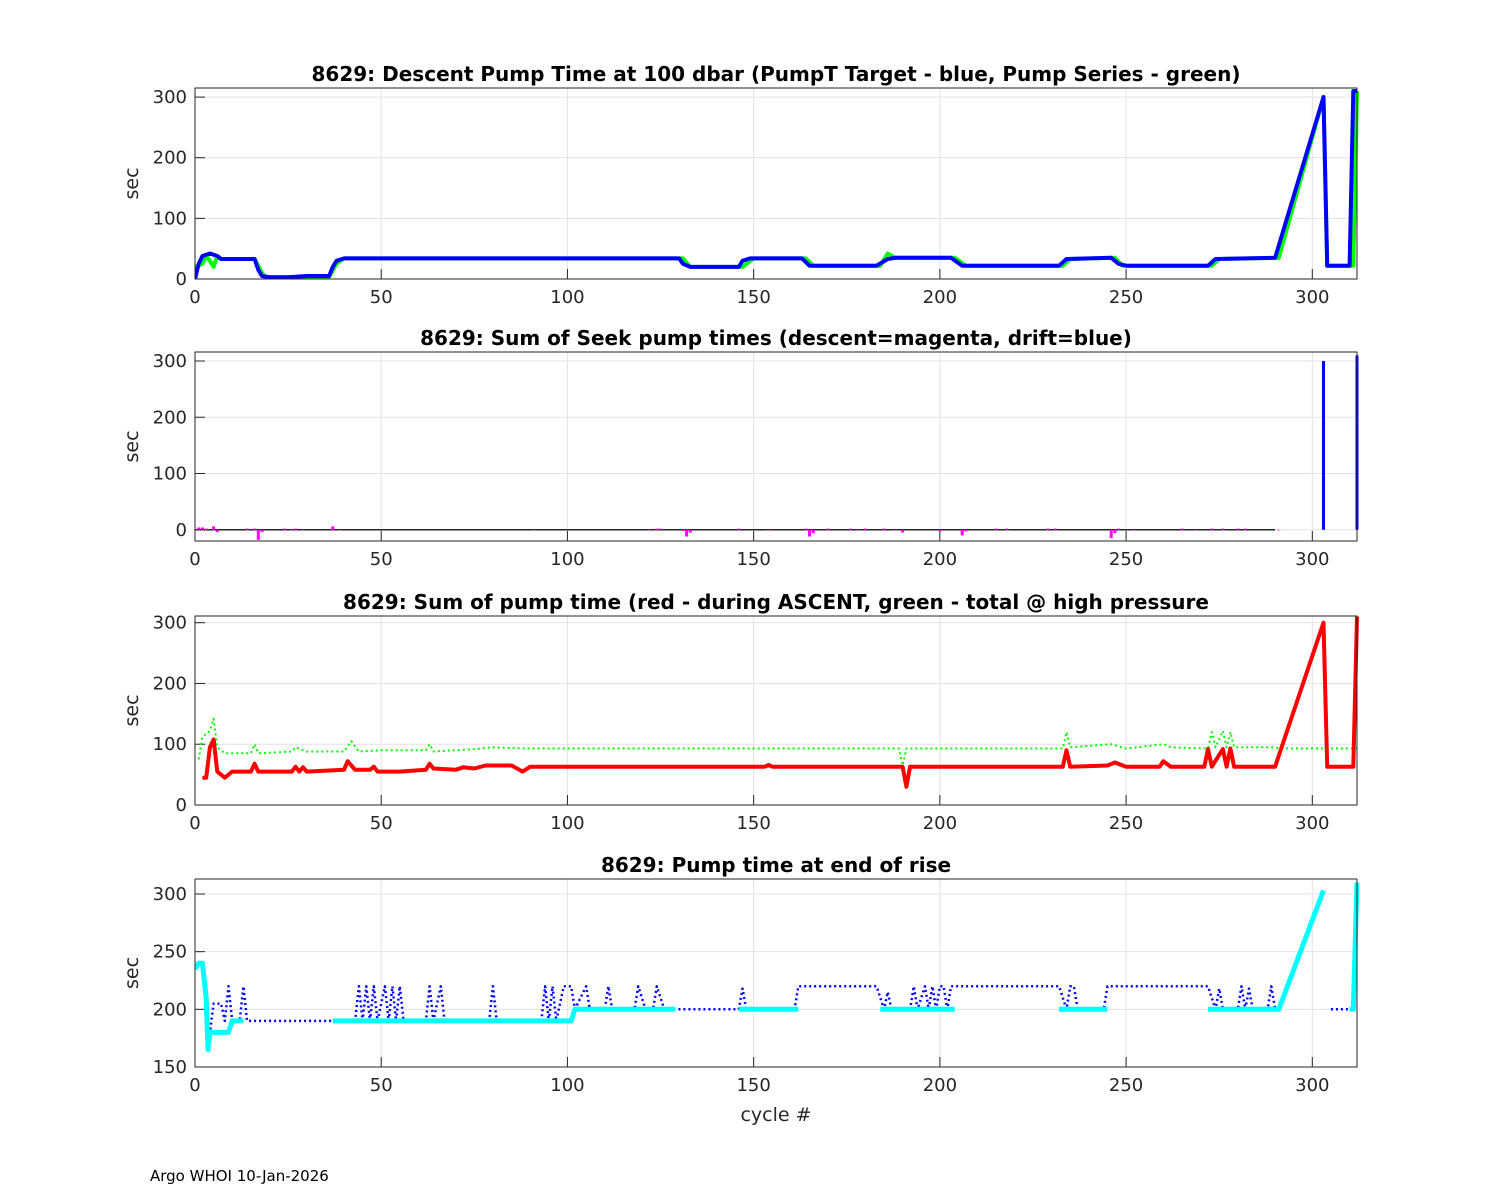 This screenshot has height=1200, width=1500. What do you see at coordinates (779, 1009) in the screenshot?
I see `series-line-series-dotted` at bounding box center [779, 1009].